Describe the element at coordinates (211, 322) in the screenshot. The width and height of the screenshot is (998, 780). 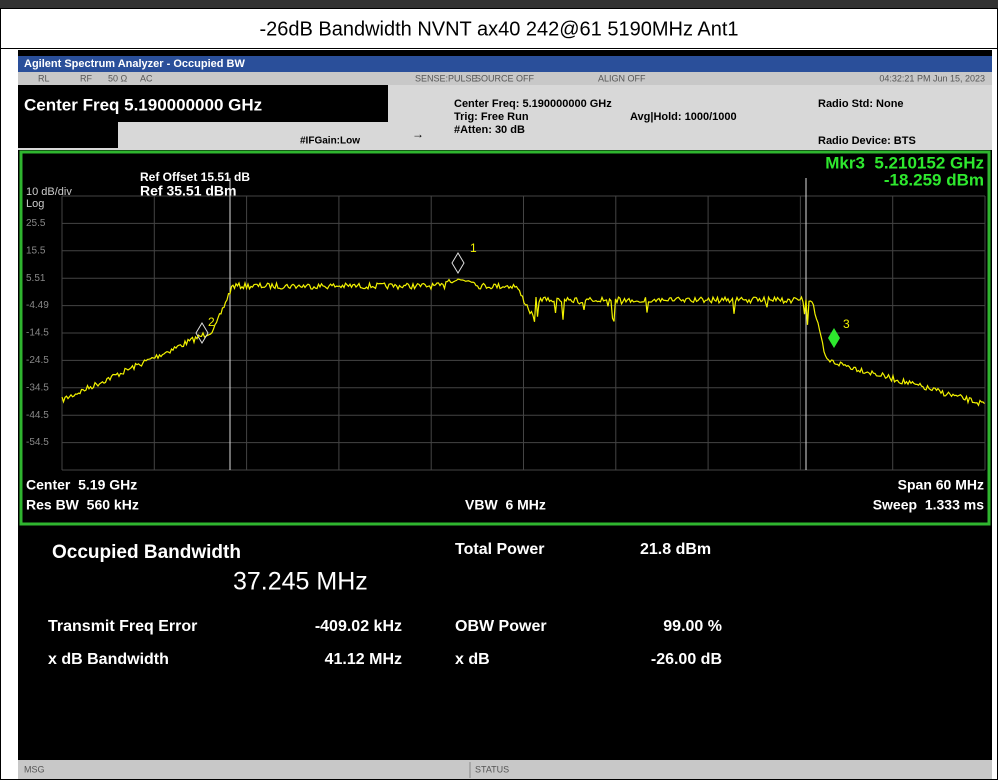
I see `marker-label: 2` at that location.